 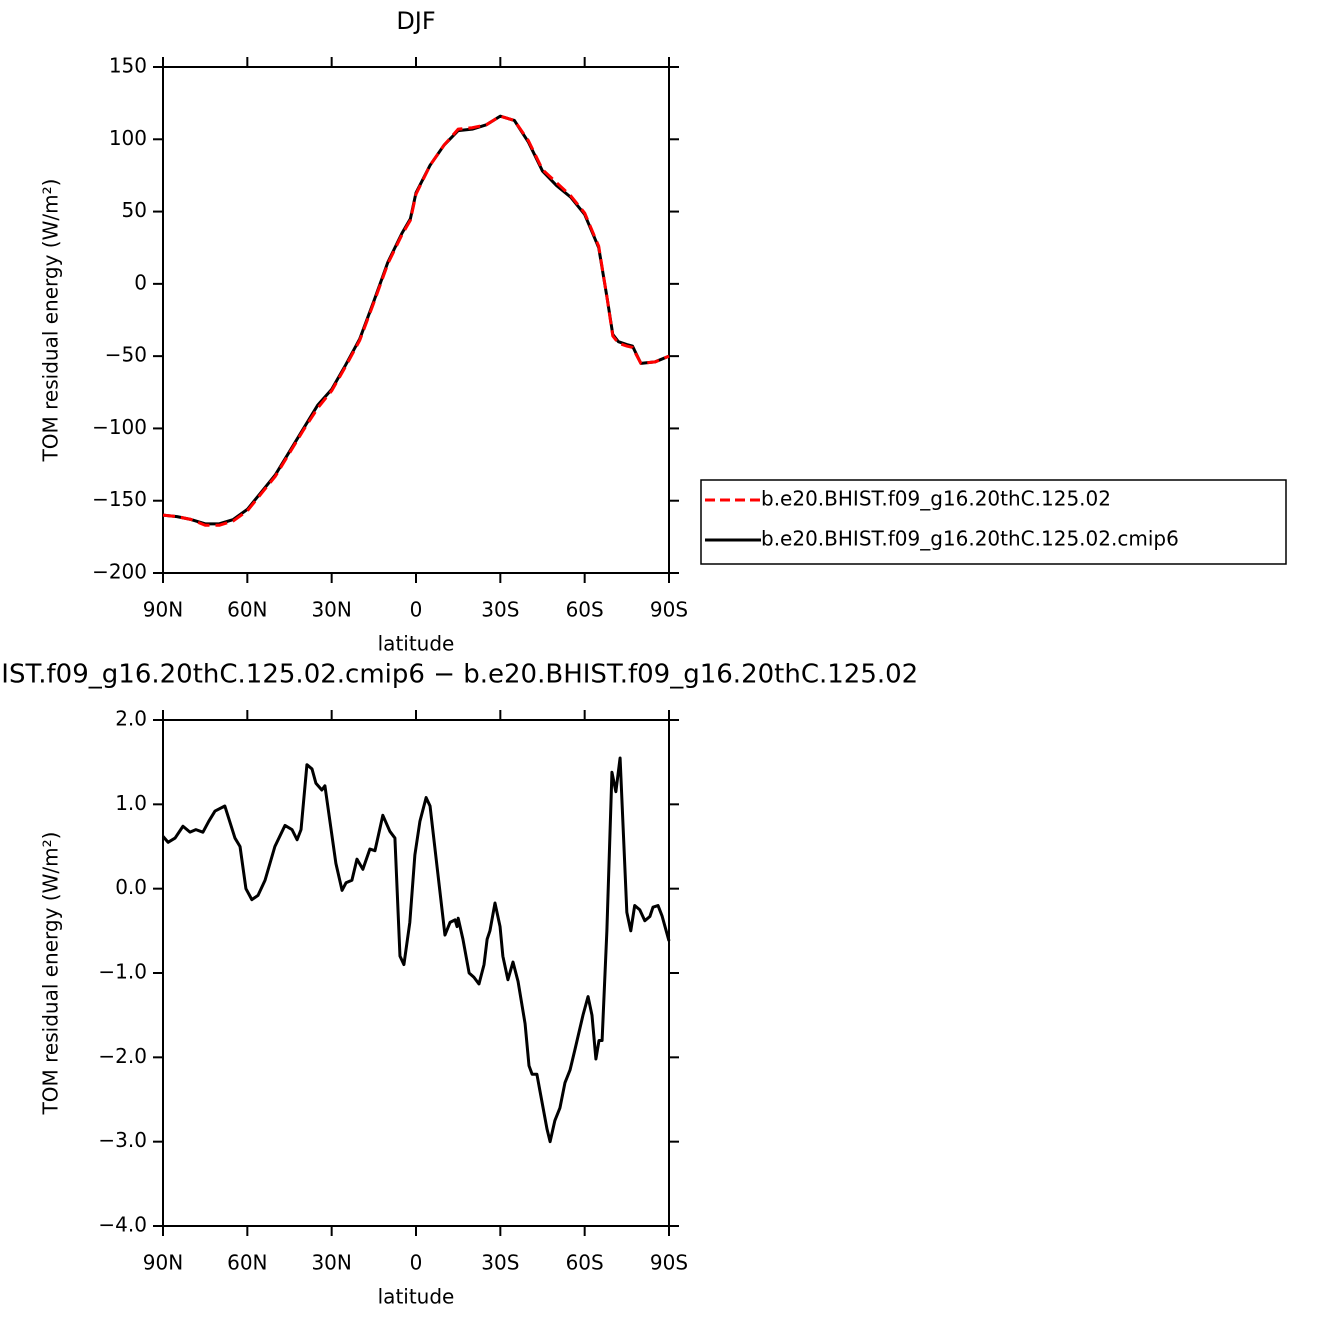 What do you see at coordinates (936, 499) in the screenshot?
I see `legend-label: b.e20.BHIST.f09_g16.20thC.125.02` at bounding box center [936, 499].